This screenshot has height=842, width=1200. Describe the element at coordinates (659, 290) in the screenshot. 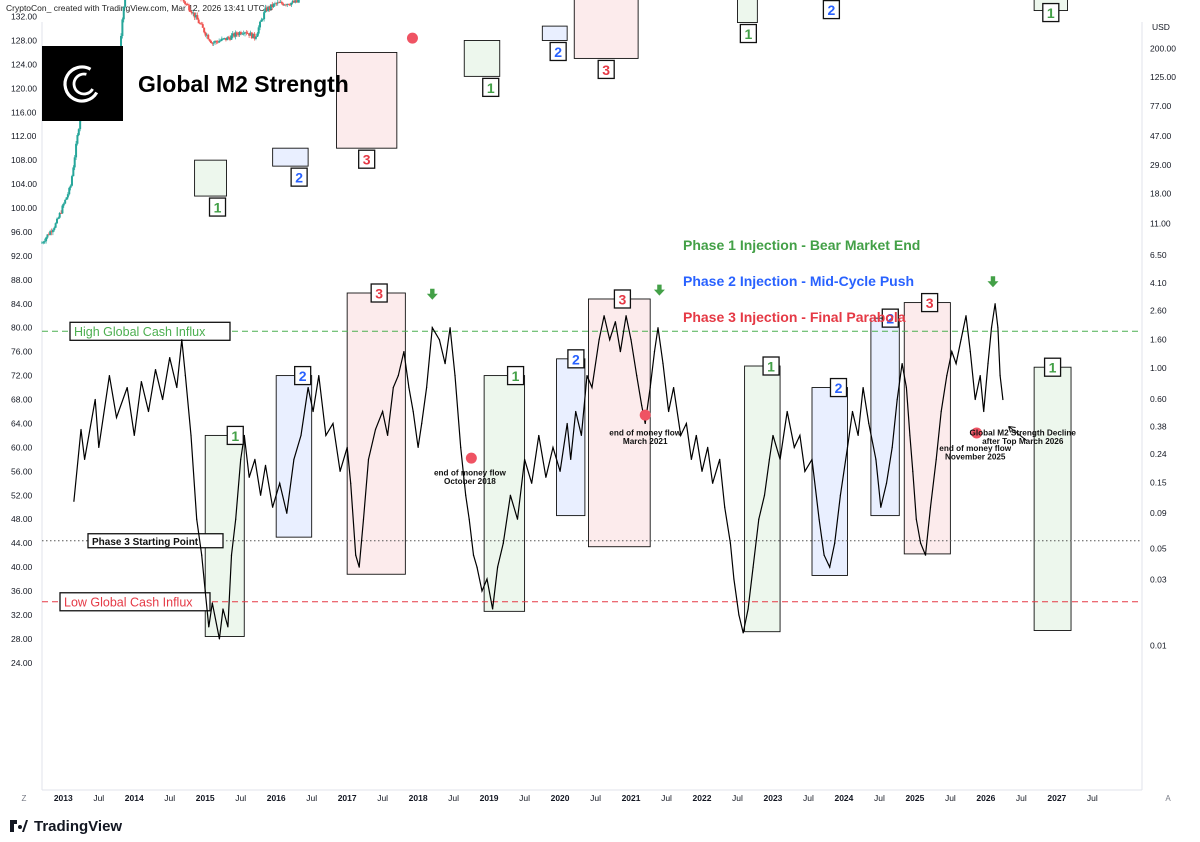

I see `down-arrow-icon` at that location.